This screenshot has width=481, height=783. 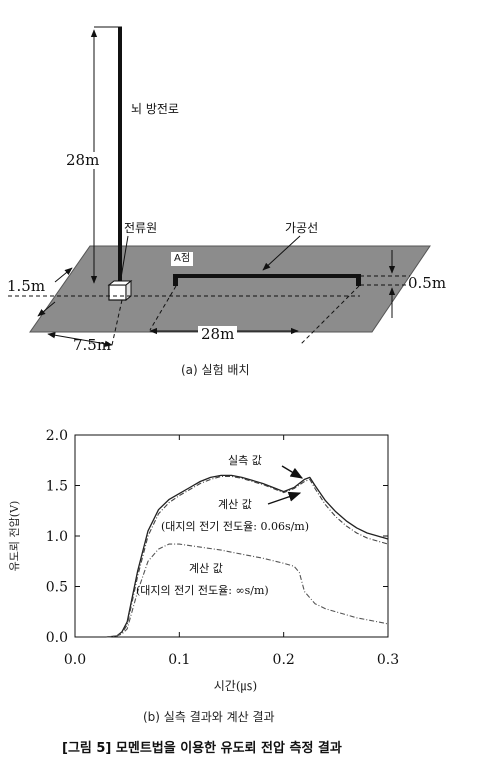 I want to click on x-tick-label: 0.3, so click(x=388, y=660).